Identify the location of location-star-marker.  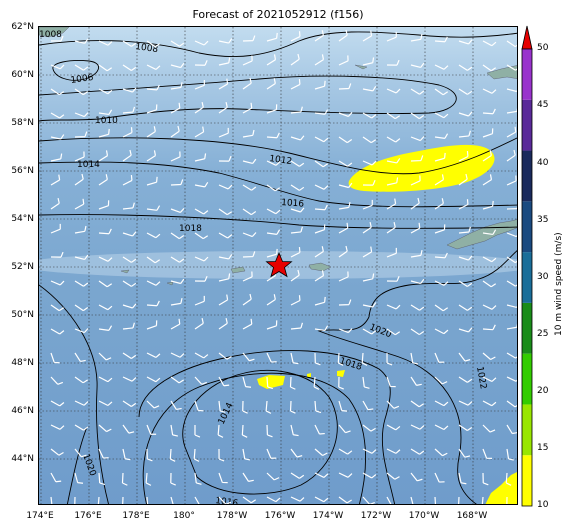
(279, 264).